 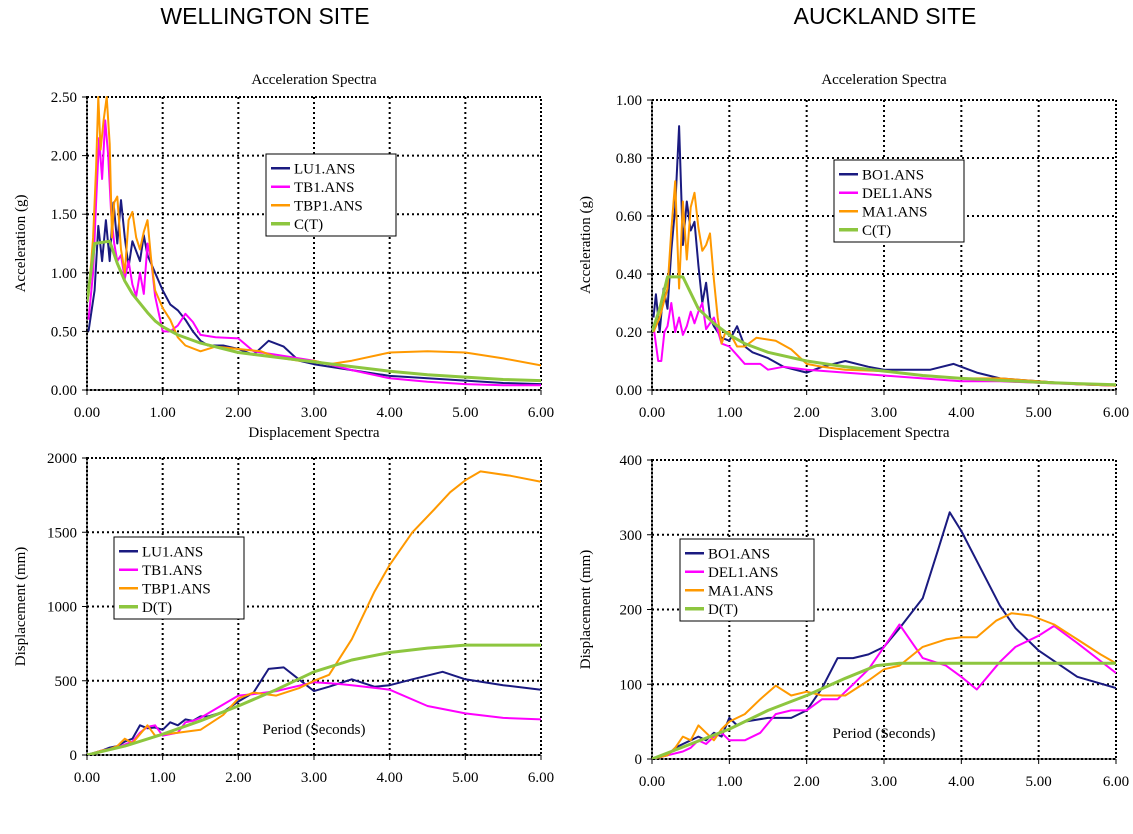 What do you see at coordinates (64, 332) in the screenshot?
I see `y-tick-label: 0.50` at bounding box center [64, 332].